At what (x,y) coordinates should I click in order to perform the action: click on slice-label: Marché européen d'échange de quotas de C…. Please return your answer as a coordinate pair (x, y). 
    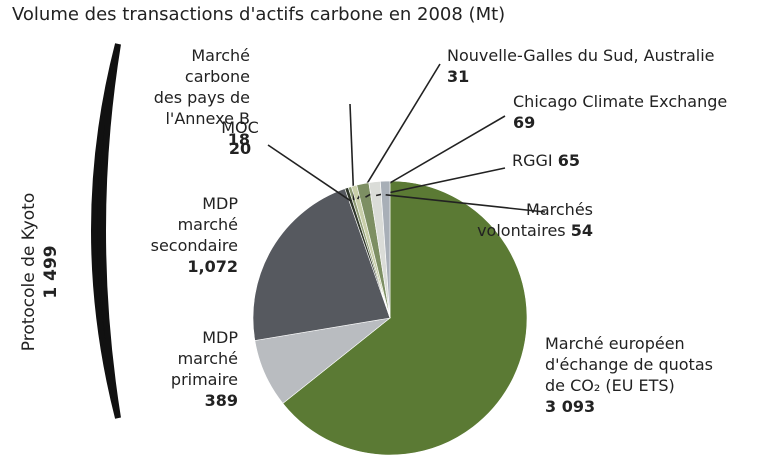
    Looking at the image, I should click on (629, 375).